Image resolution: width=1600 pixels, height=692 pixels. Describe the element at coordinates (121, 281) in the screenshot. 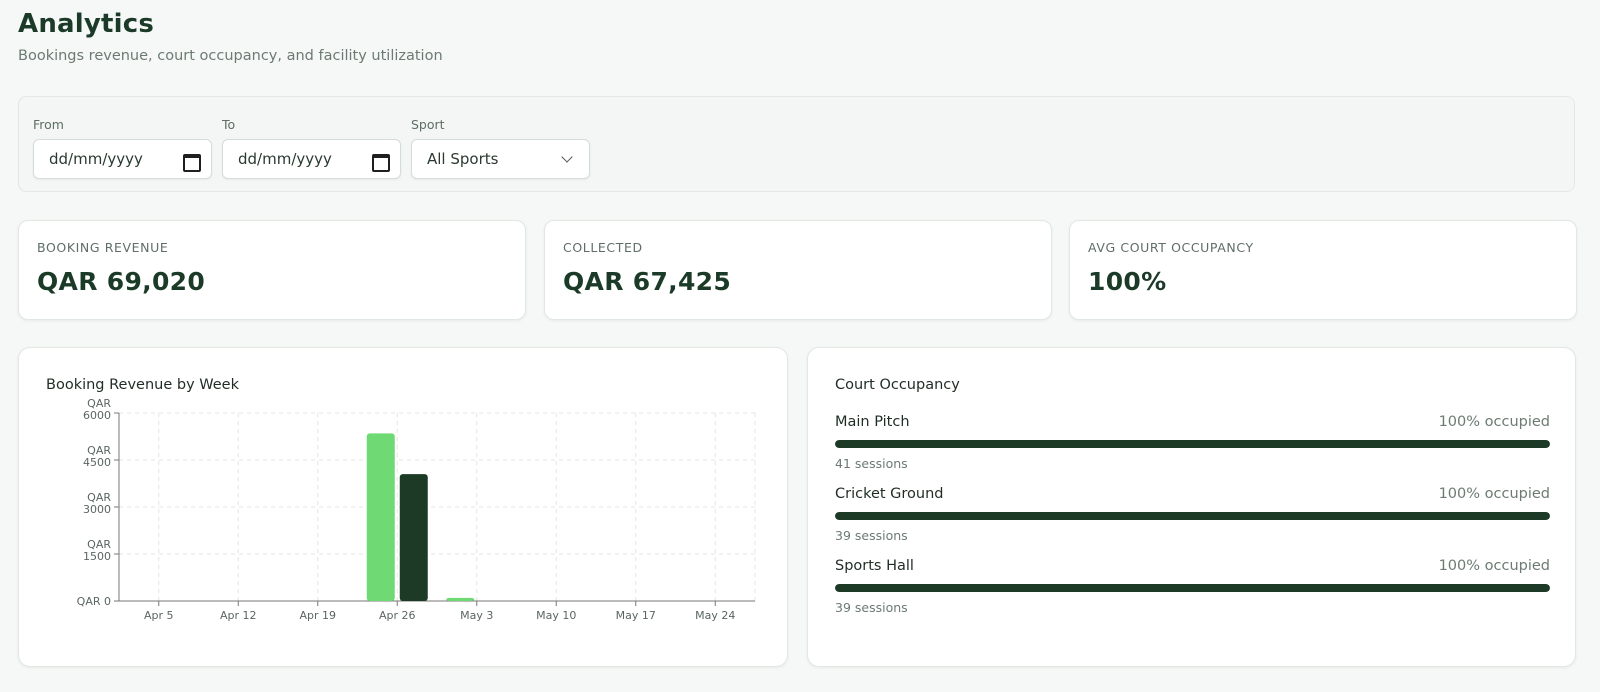

I see `stat-value: QAR 69,020` at that location.